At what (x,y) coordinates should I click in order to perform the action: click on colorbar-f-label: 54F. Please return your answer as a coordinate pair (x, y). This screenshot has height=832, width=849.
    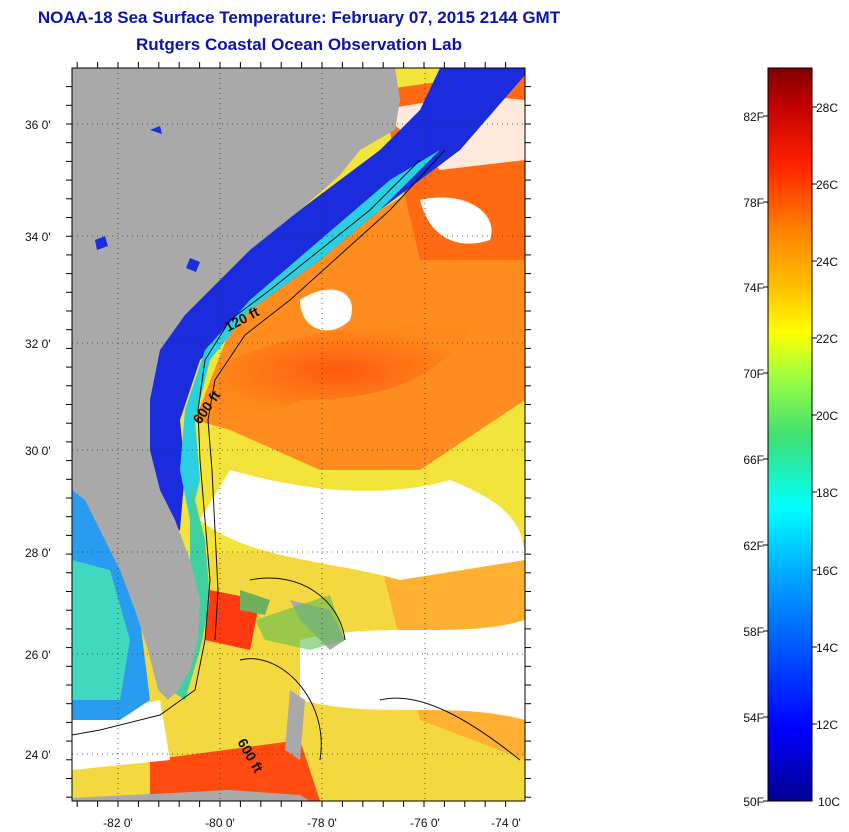
    Looking at the image, I should click on (753, 718).